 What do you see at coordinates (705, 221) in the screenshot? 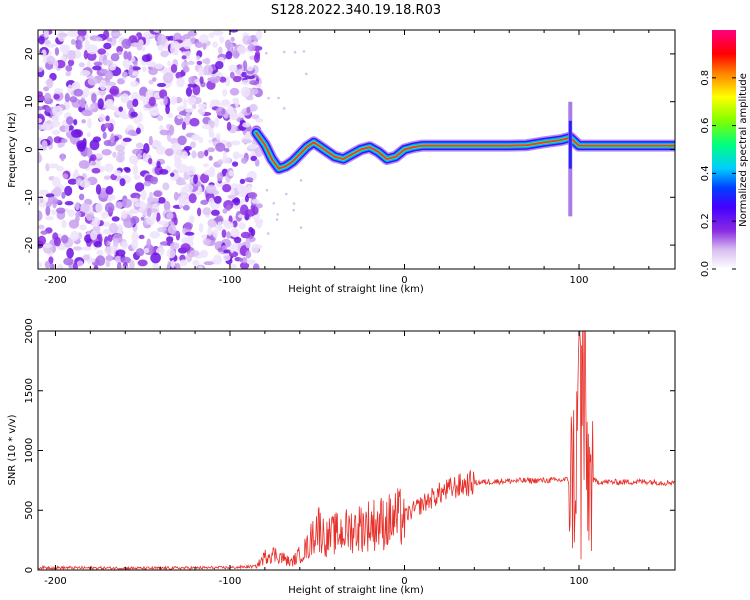
I see `colorbar-tick-label: 0.2` at bounding box center [705, 221].